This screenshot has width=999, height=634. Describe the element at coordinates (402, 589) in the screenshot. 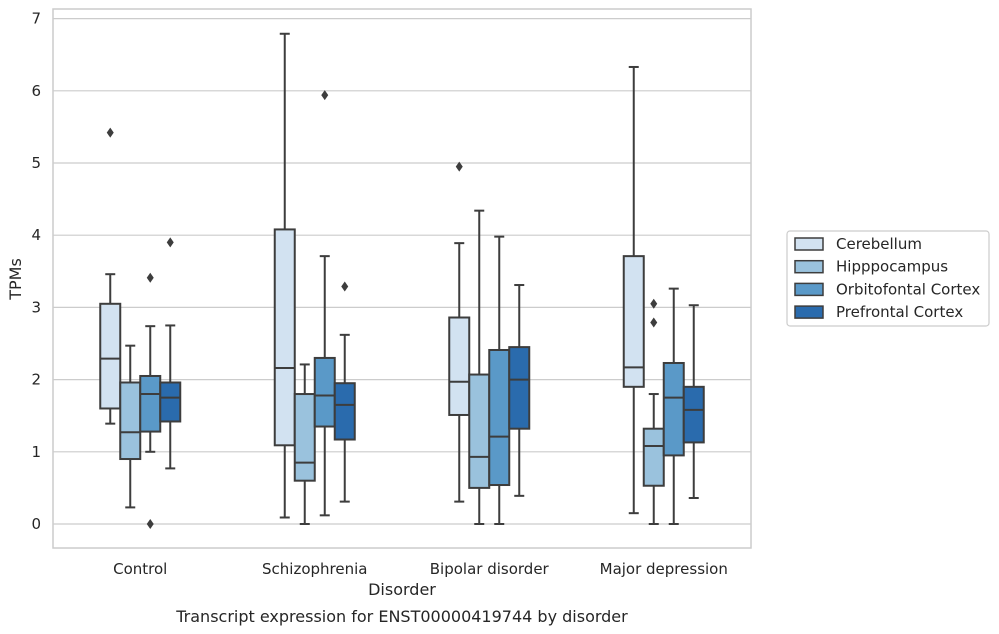

I see `x-axis-label: Disorder` at that location.